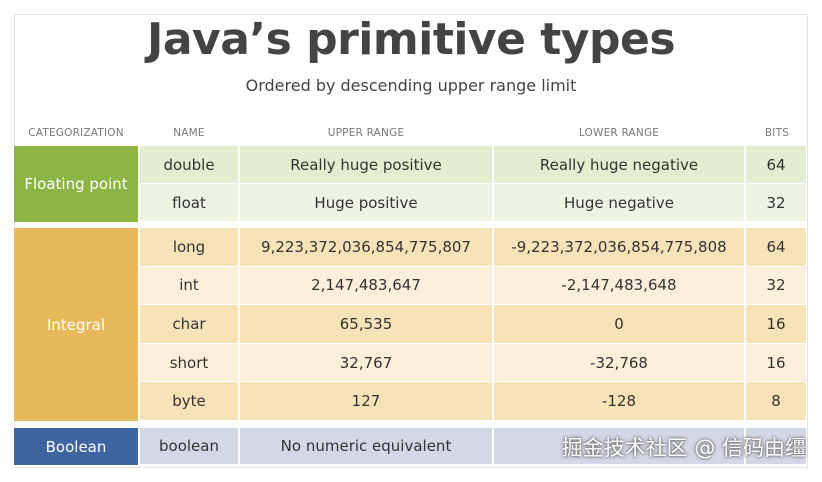 The image size is (822, 482). Describe the element at coordinates (76, 184) in the screenshot. I see `category-floating-point: Floating point` at that location.